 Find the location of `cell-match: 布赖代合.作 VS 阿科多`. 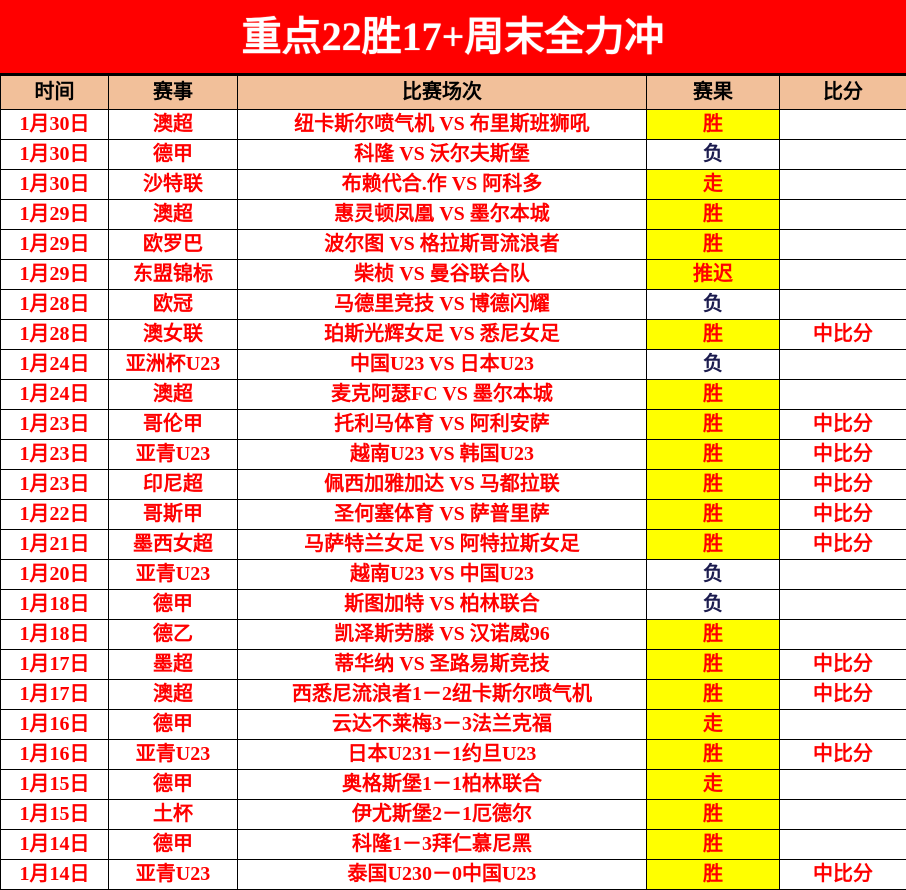

cell-match: 布赖代合.作 VS 阿科多 is located at coordinates (442, 185).